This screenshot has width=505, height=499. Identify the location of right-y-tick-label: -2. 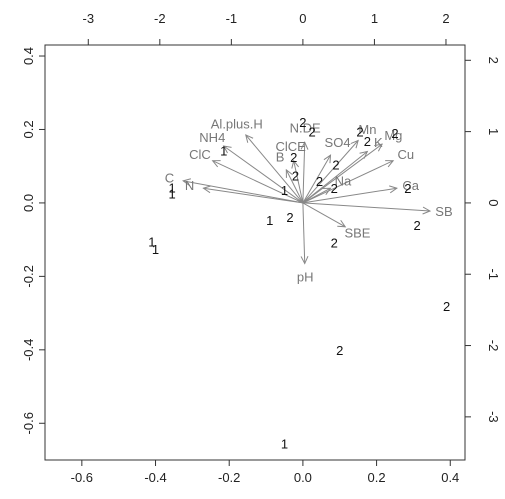
(493, 346).